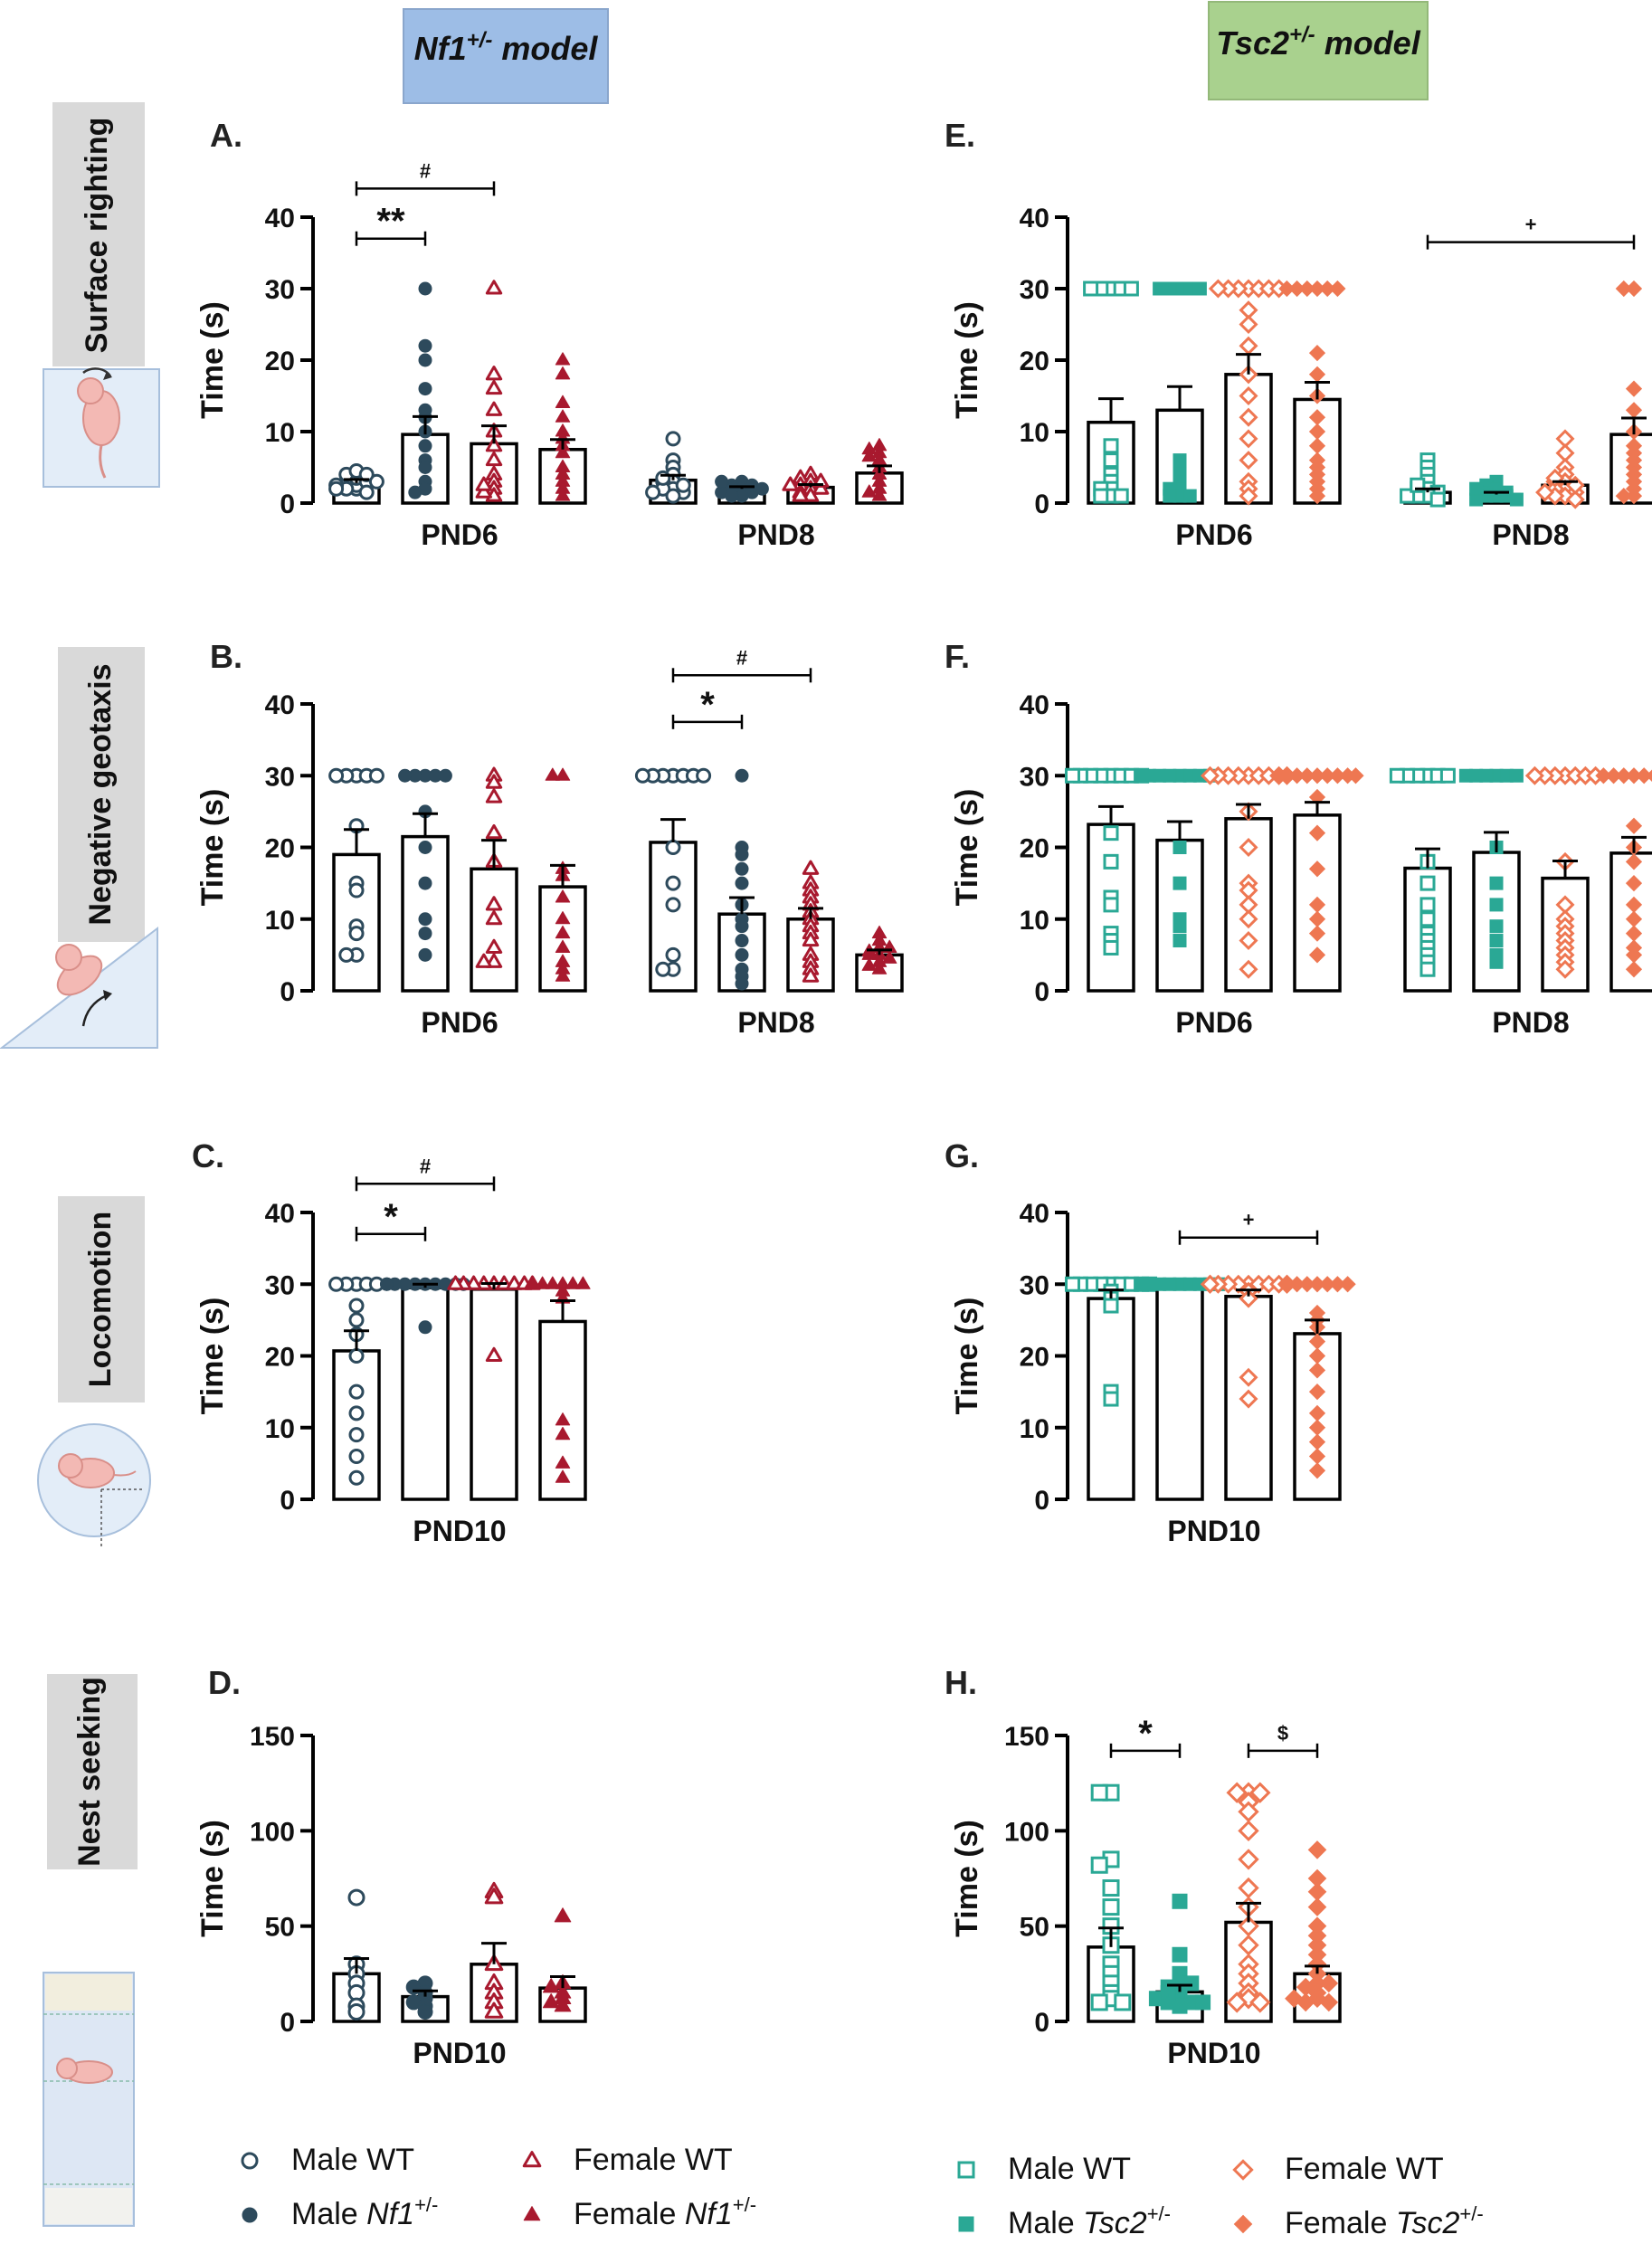 The image size is (1652, 2244). I want to click on y-tick-label: 50, so click(1034, 1928).